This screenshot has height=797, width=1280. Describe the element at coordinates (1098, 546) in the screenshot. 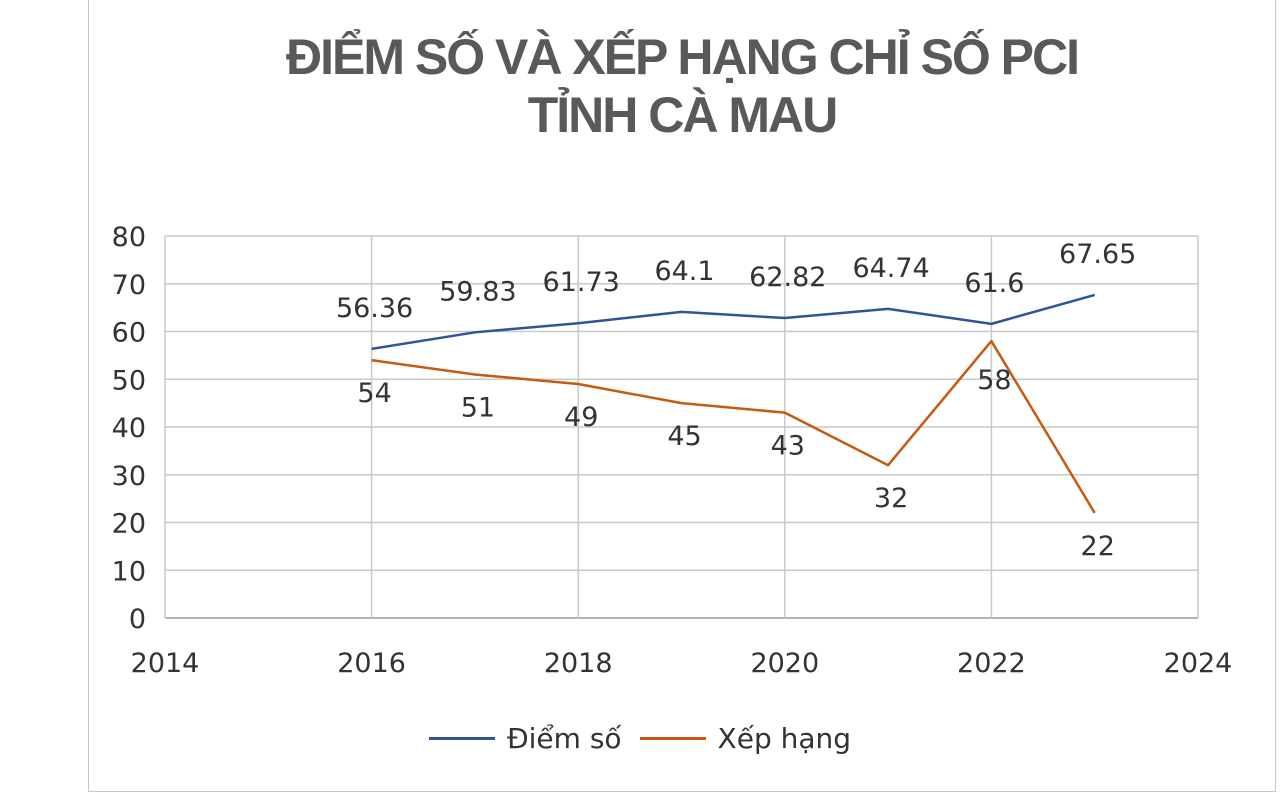

I see `data-label: 22` at that location.